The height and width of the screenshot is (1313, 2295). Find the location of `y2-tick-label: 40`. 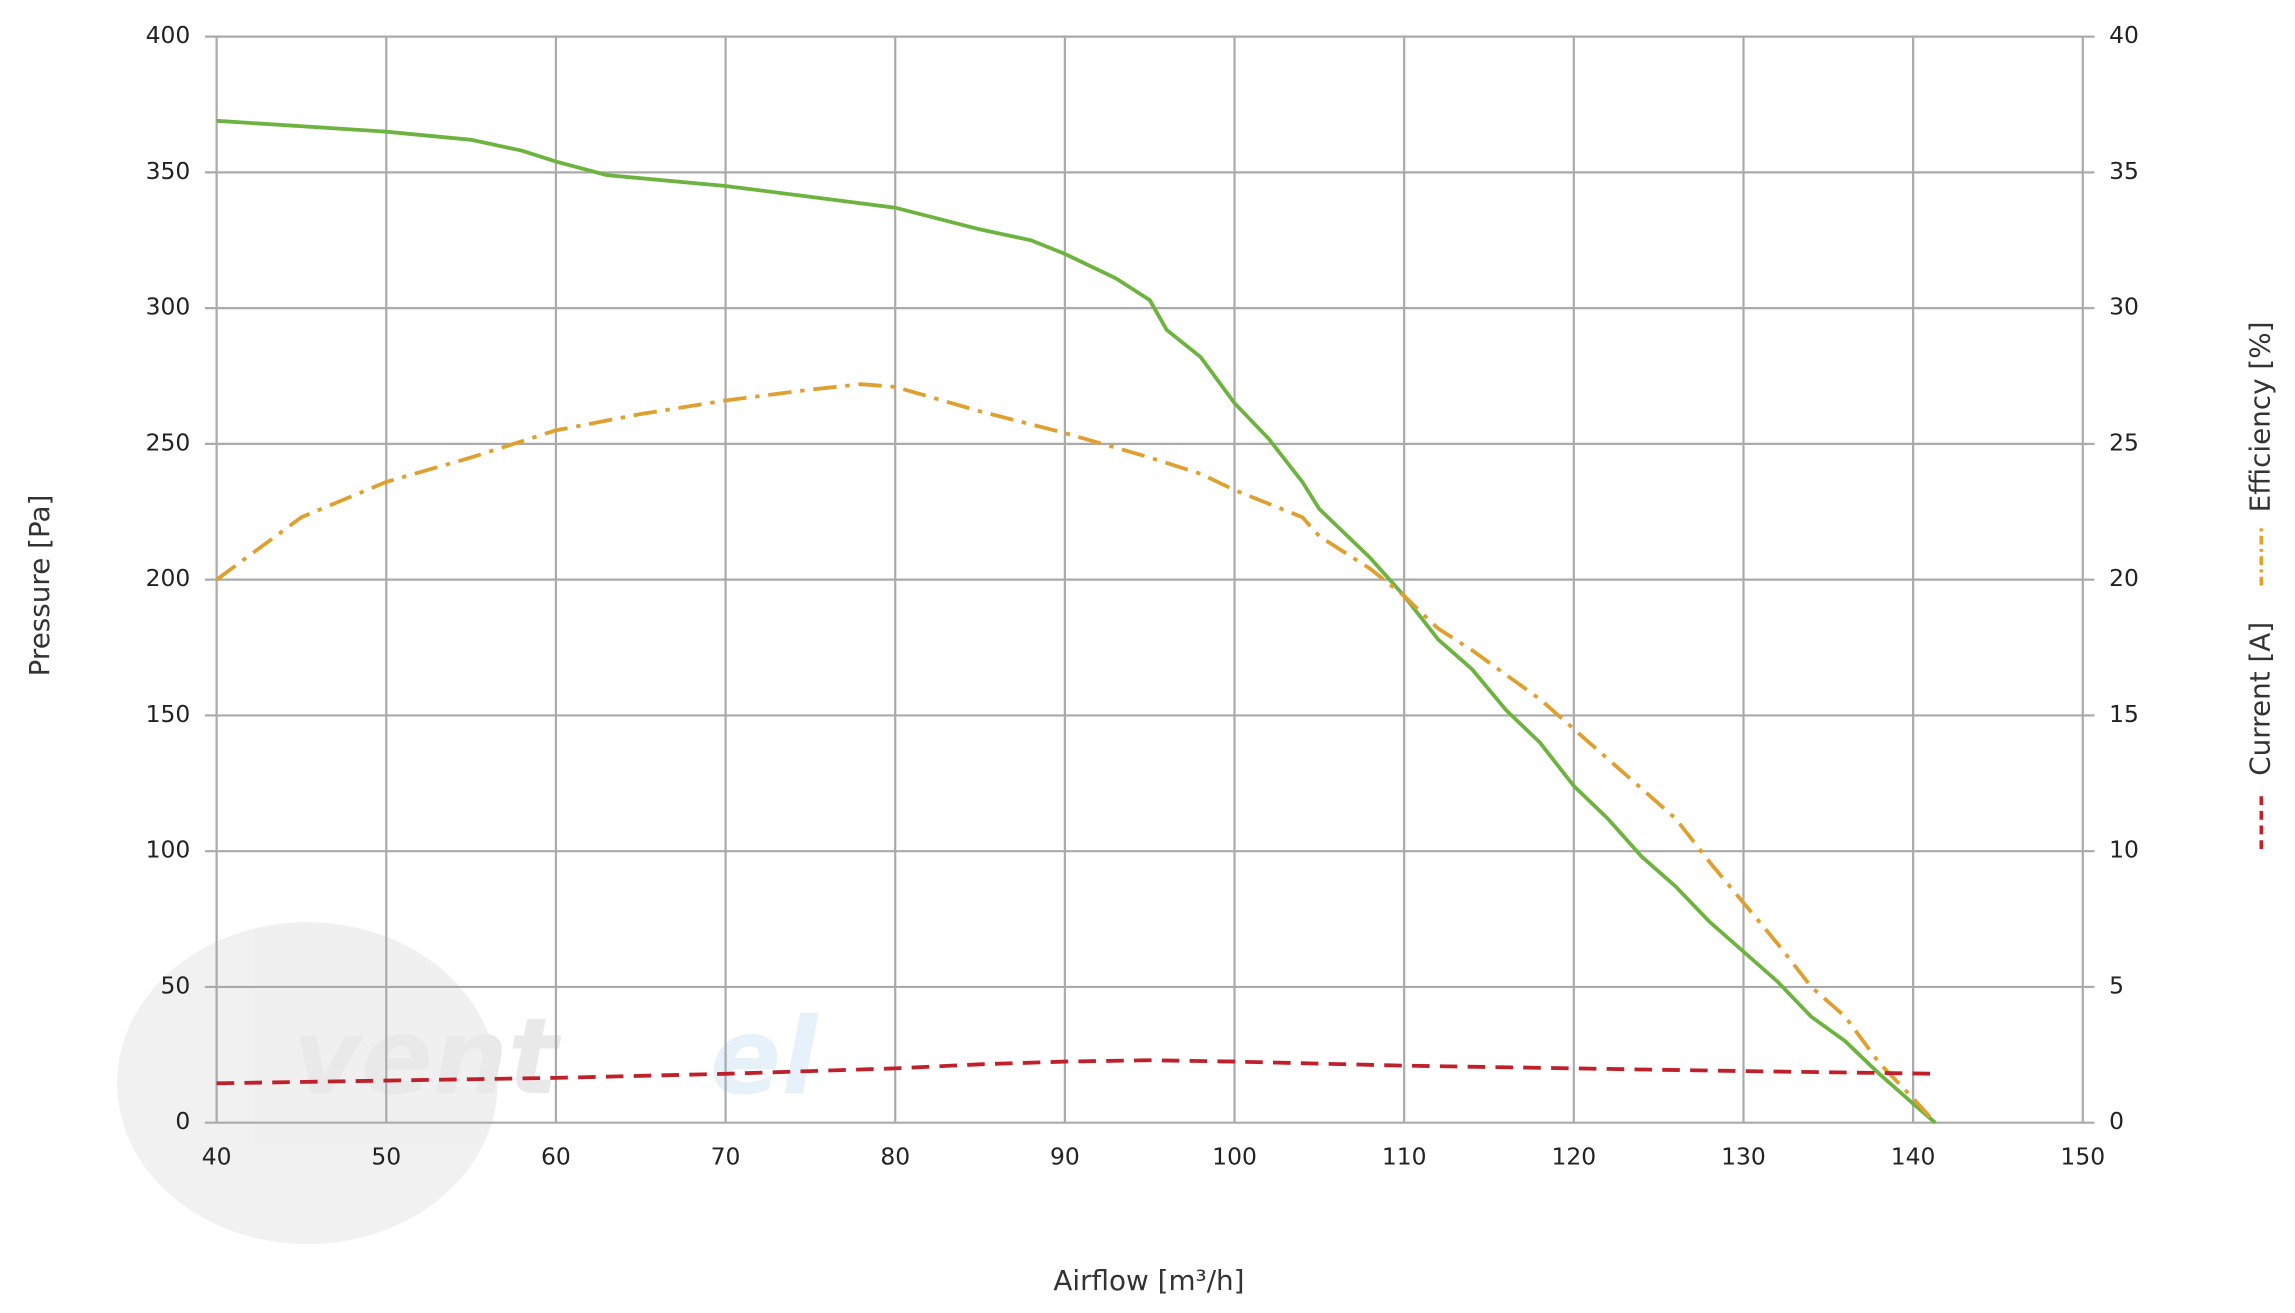

y2-tick-label: 40 is located at coordinates (2124, 35).